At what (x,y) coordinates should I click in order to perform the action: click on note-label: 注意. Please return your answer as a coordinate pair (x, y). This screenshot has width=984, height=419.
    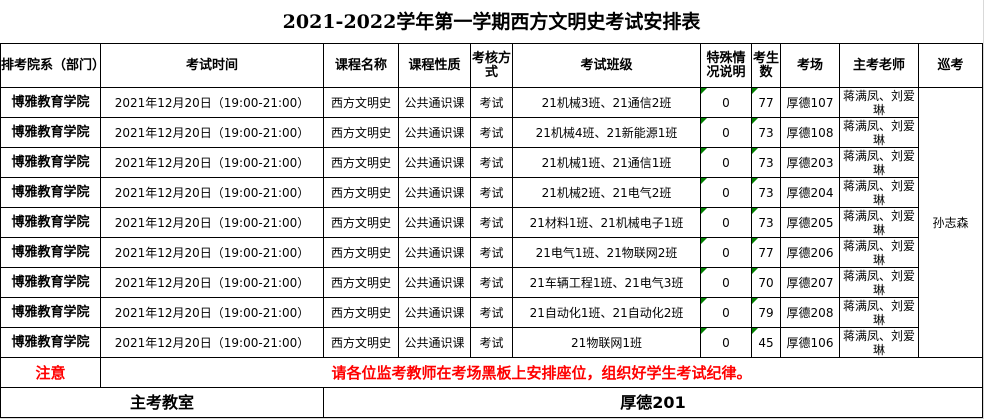
    Looking at the image, I should click on (50, 372).